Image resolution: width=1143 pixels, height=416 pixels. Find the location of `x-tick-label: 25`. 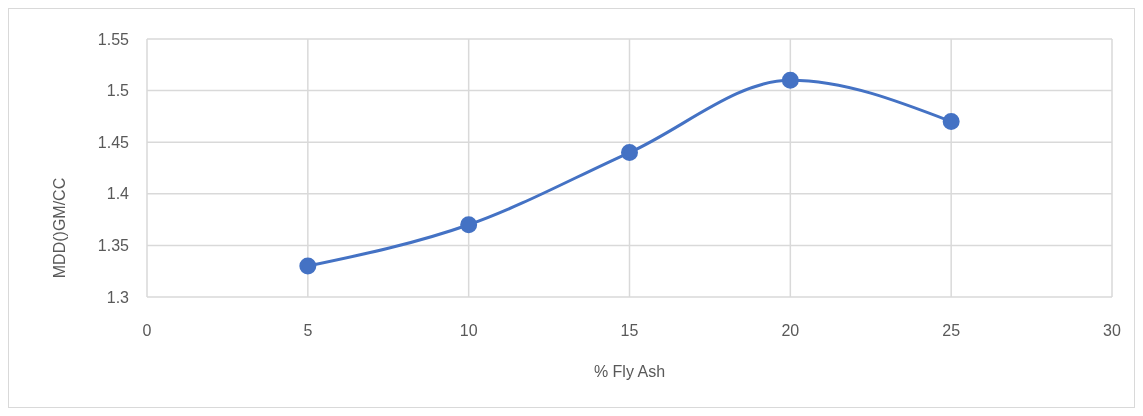

x-tick-label: 25 is located at coordinates (951, 331).